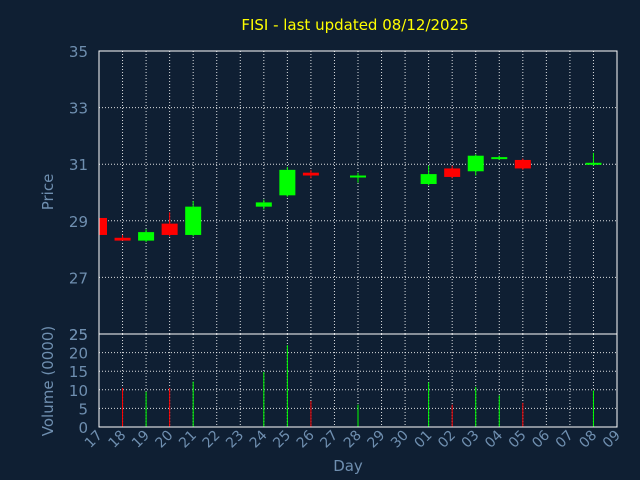 The height and width of the screenshot is (480, 640). I want to click on price-tick-label: 25, so click(78, 335).